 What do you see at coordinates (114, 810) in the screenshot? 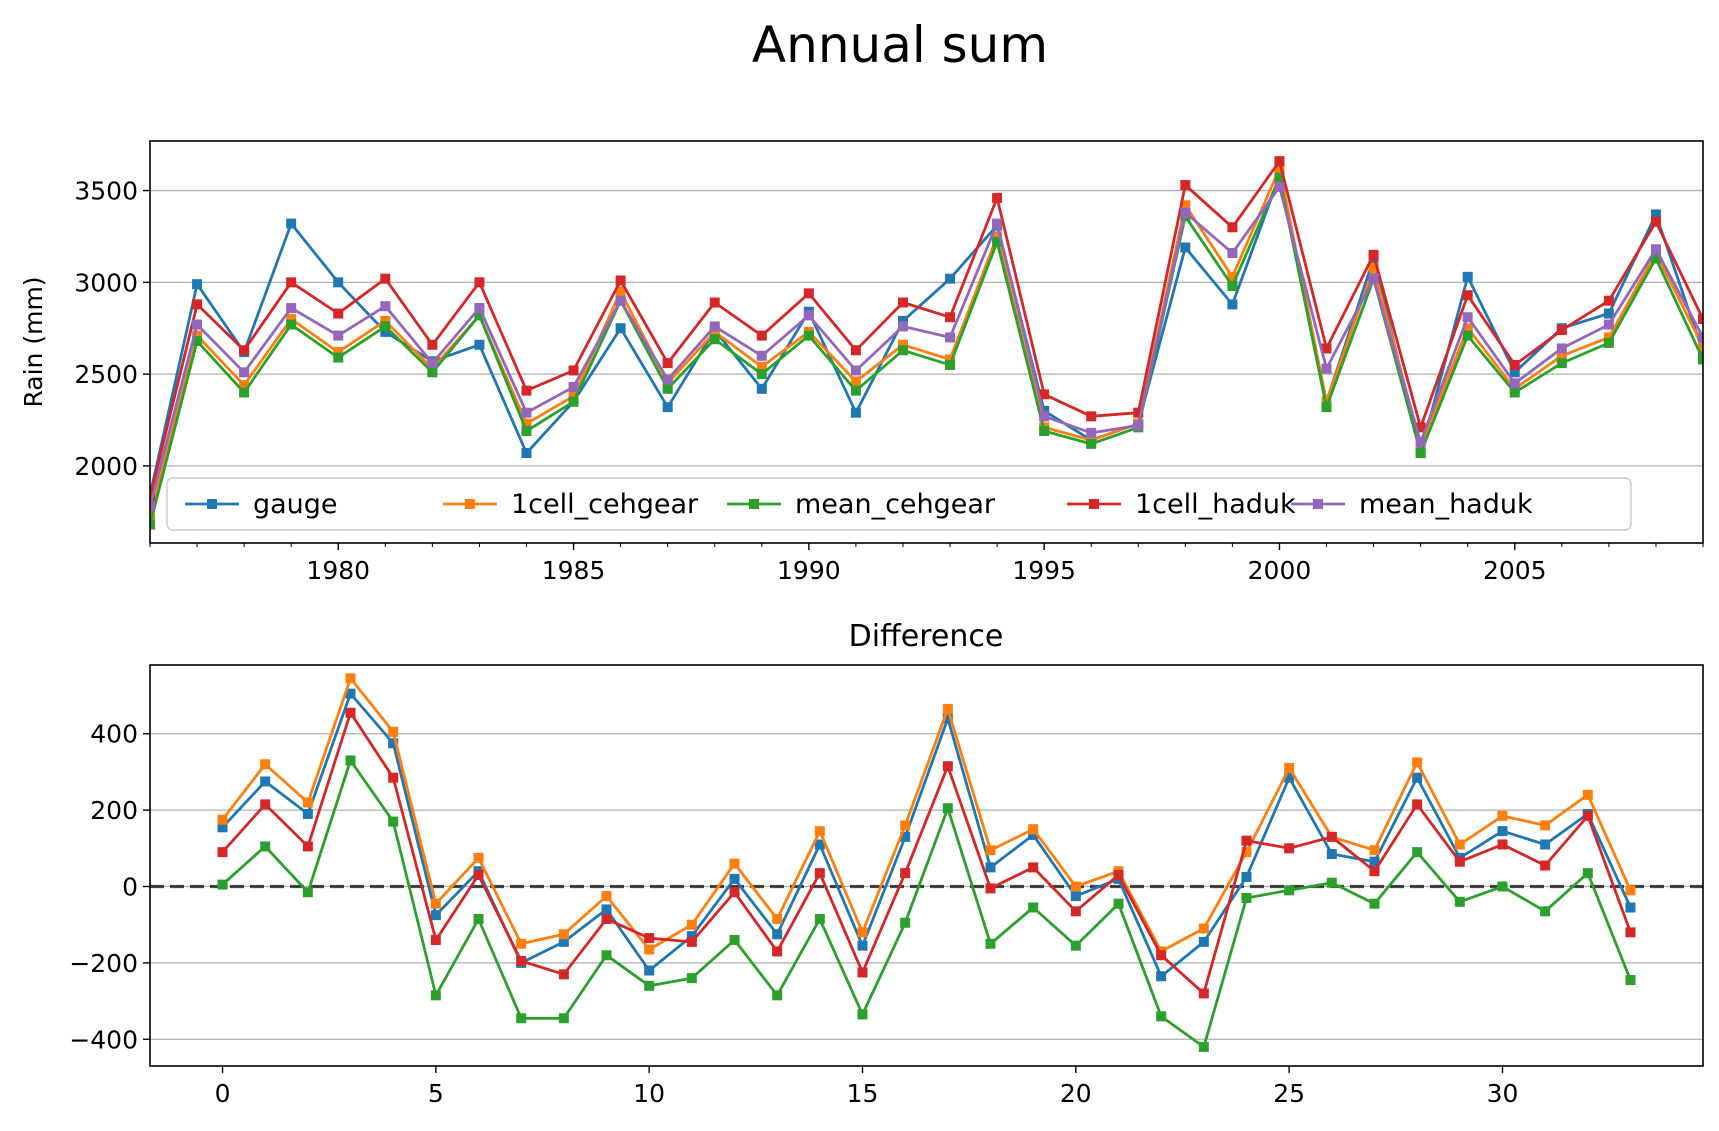
I see `diff-ytick-label: 200` at bounding box center [114, 810].